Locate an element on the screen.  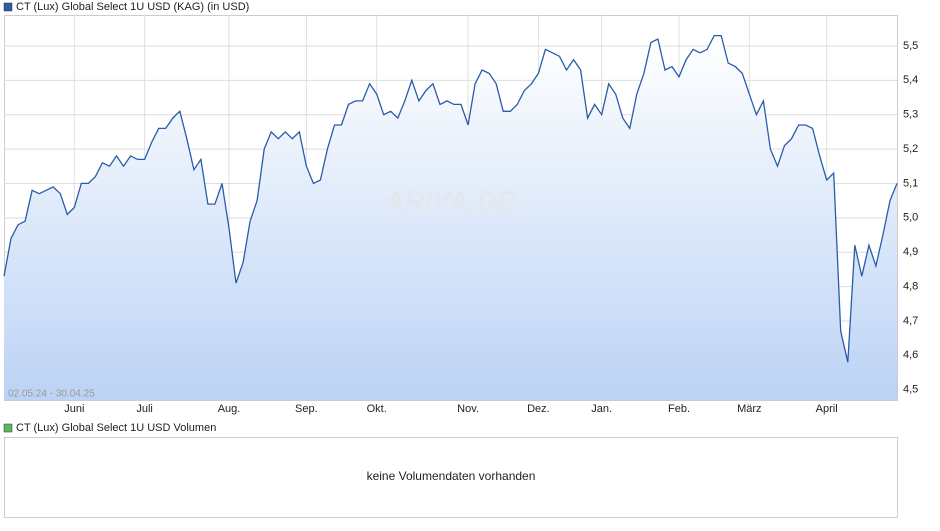
y-tick-label: 4,9 is located at coordinates (910, 252).